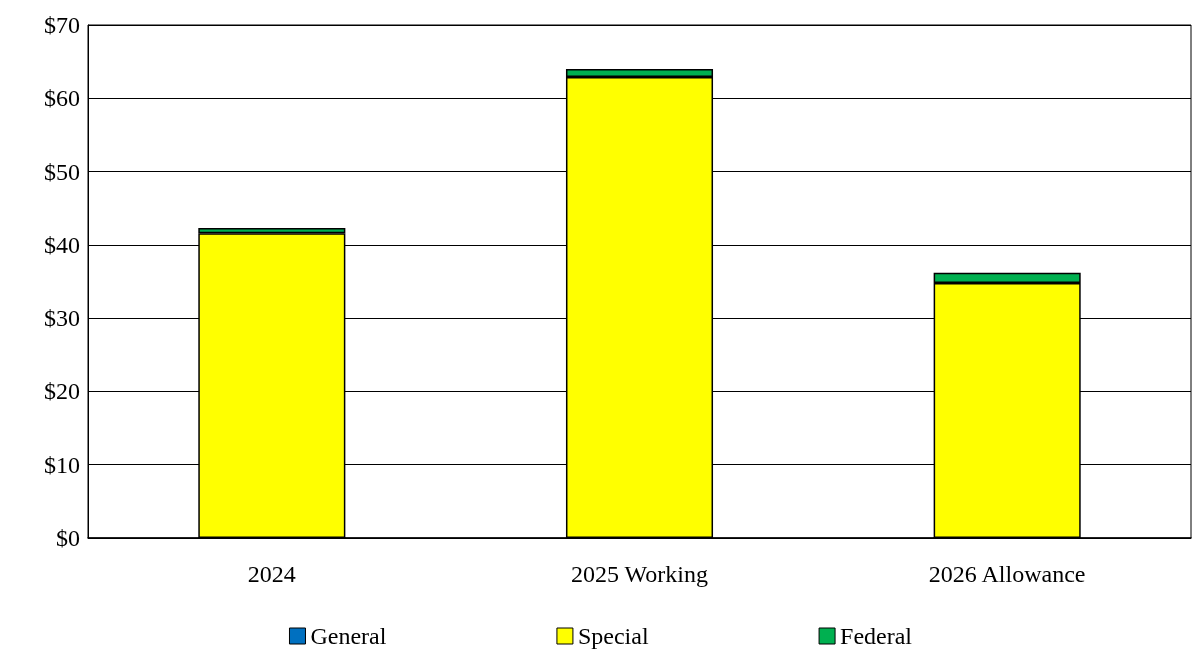 The width and height of the screenshot is (1201, 661). I want to click on x-tick-label: 2025 Working, so click(639, 574).